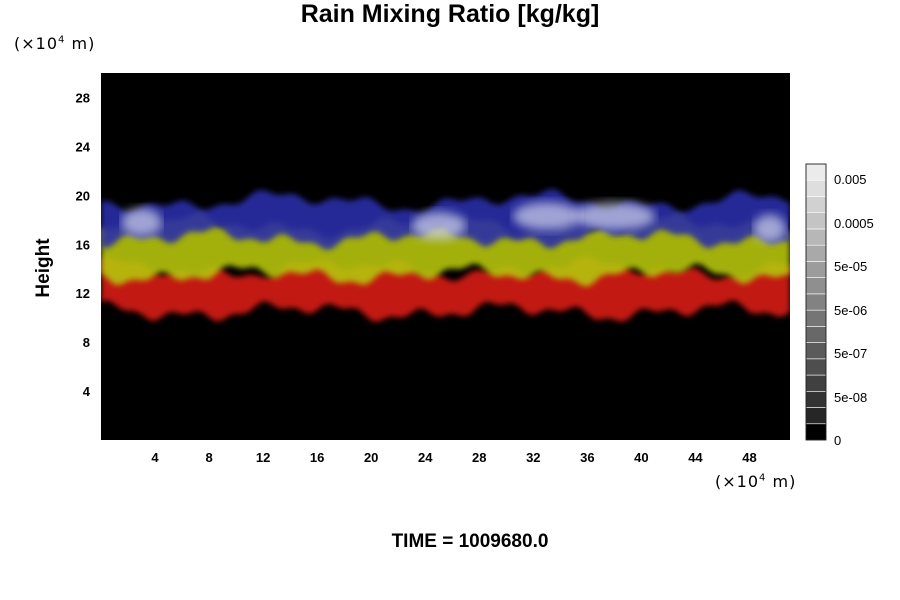 This screenshot has height=600, width=900. What do you see at coordinates (371, 457) in the screenshot?
I see `x-tick-20: 20` at bounding box center [371, 457].